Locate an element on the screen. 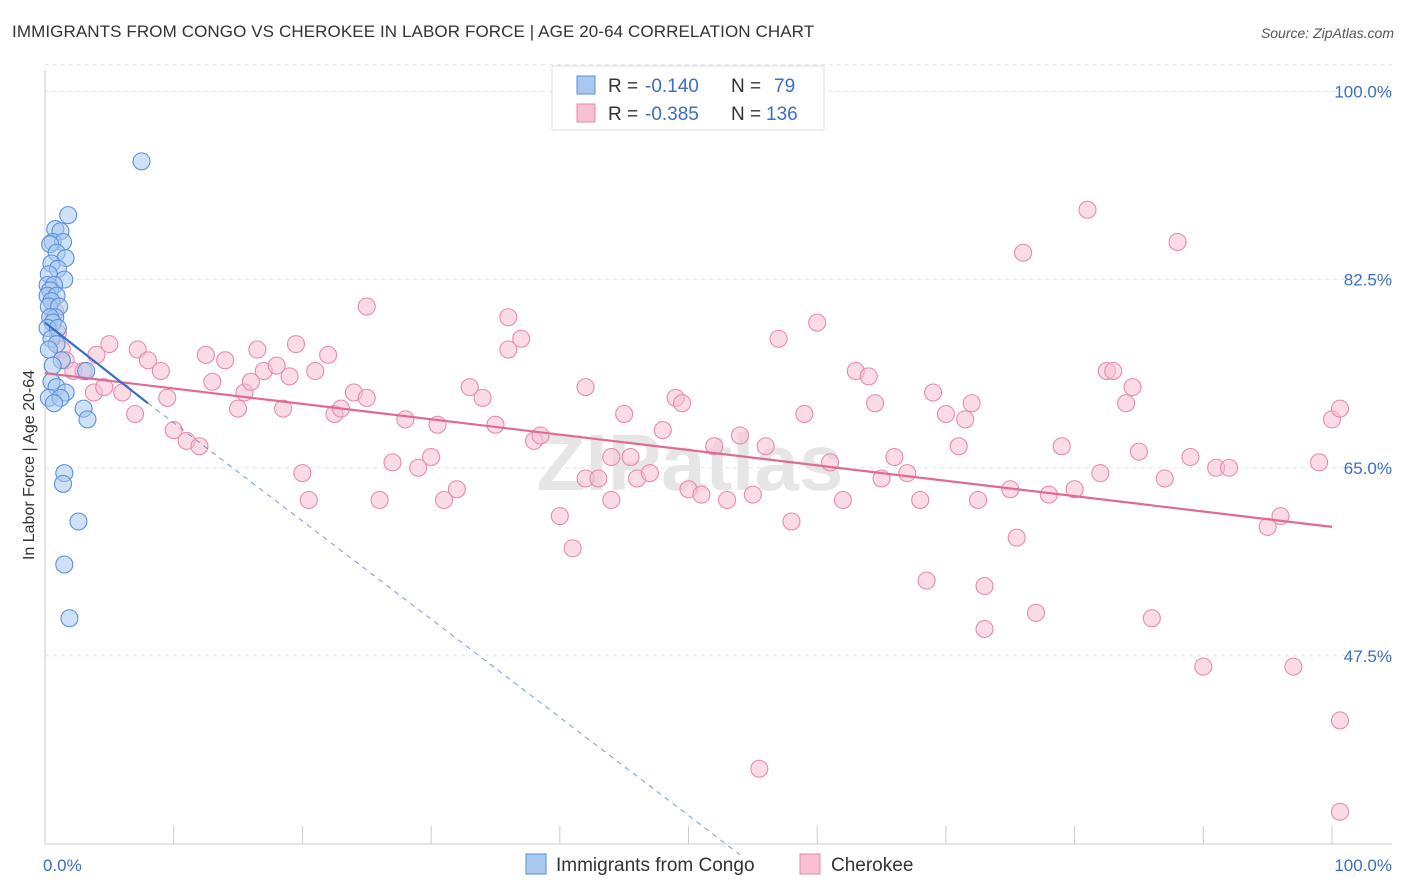 This screenshot has width=1406, height=892. y-tick-label-2: 65.0% is located at coordinates (1368, 468).